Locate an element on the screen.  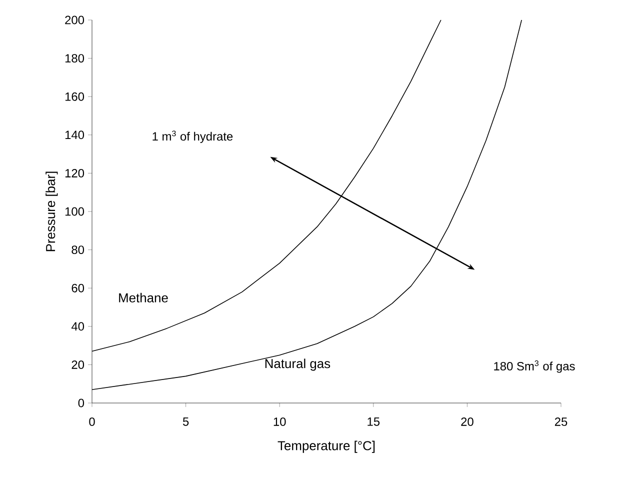
y-tick-label: 180 is located at coordinates (74, 58).